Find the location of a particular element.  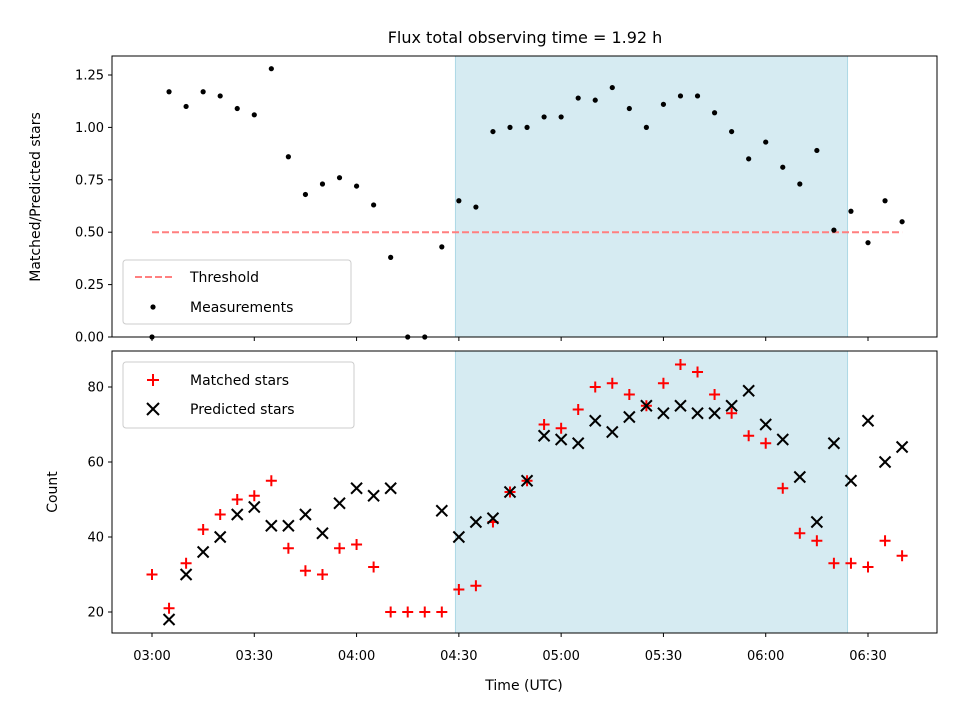

chart-title: Flux total observing time = 1.92 h is located at coordinates (525, 37).